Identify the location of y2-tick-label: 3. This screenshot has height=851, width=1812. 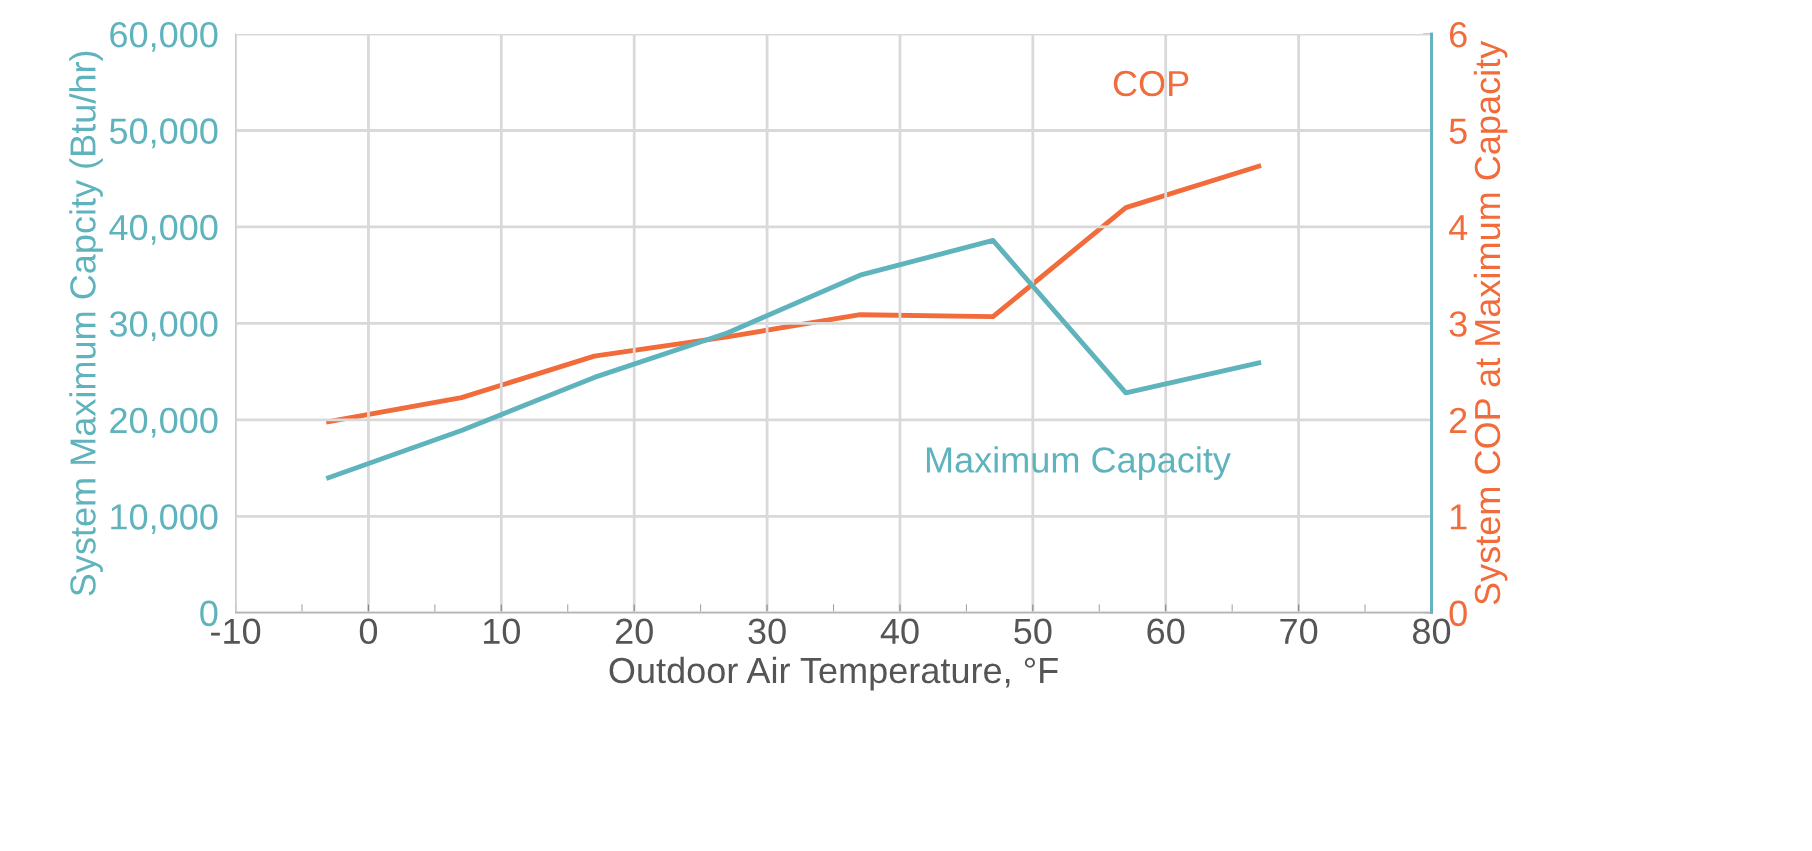
(1458, 324).